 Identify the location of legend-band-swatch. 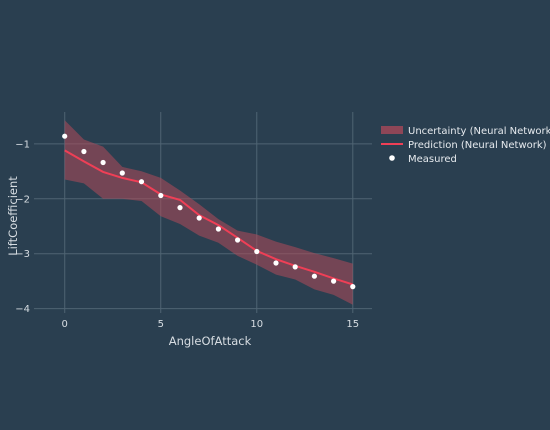
(392, 130).